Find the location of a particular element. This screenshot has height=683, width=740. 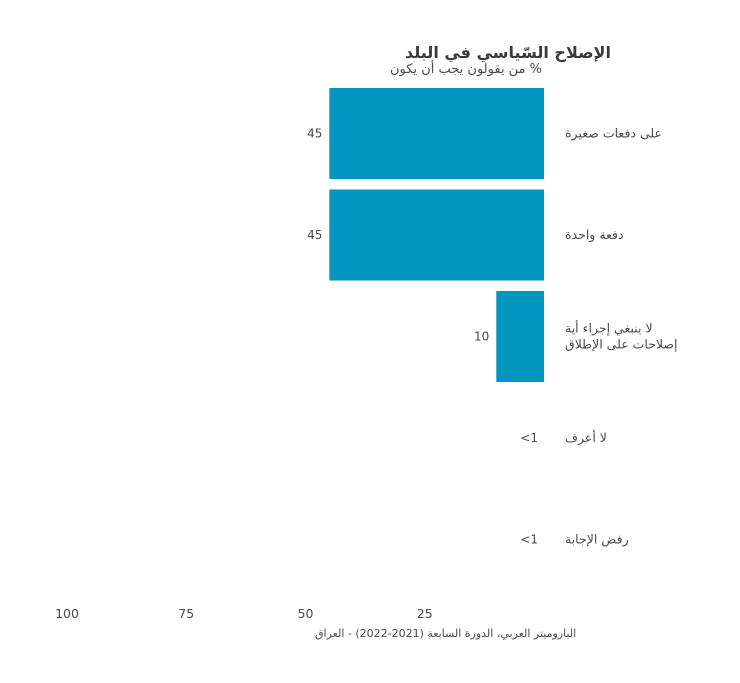

x-tick-label-1: 50 is located at coordinates (306, 613).